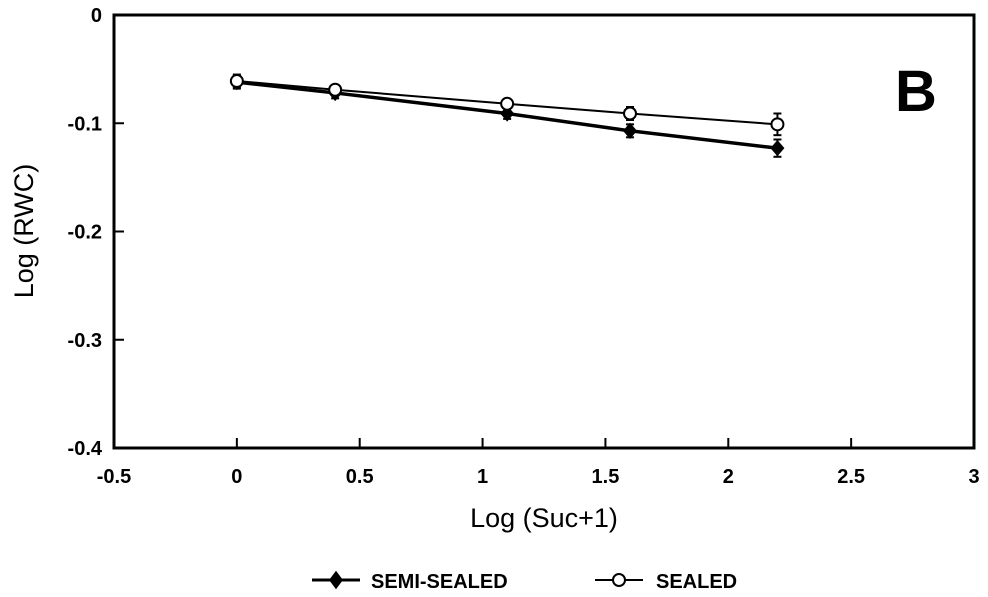 The width and height of the screenshot is (988, 597). Describe the element at coordinates (524, 581) in the screenshot. I see `legend: SEMI-SEALED SEALED` at that location.